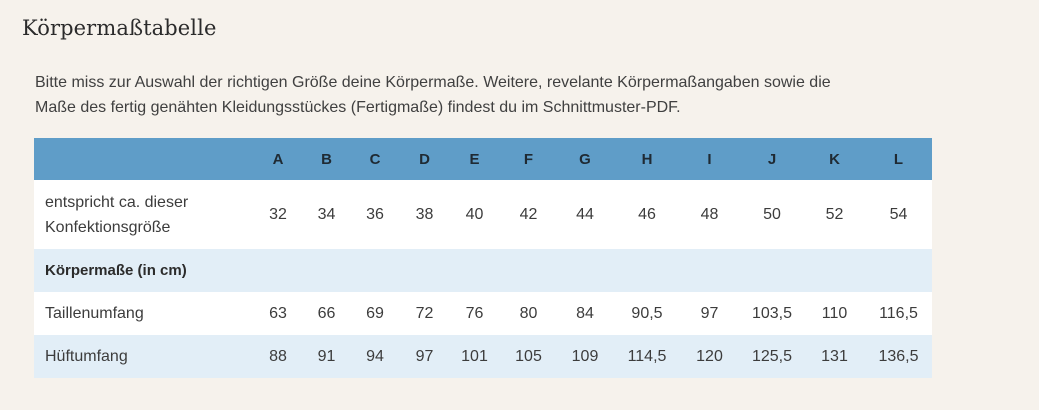 This screenshot has width=1039, height=410. What do you see at coordinates (528, 313) in the screenshot?
I see `table-cell: 80` at bounding box center [528, 313].